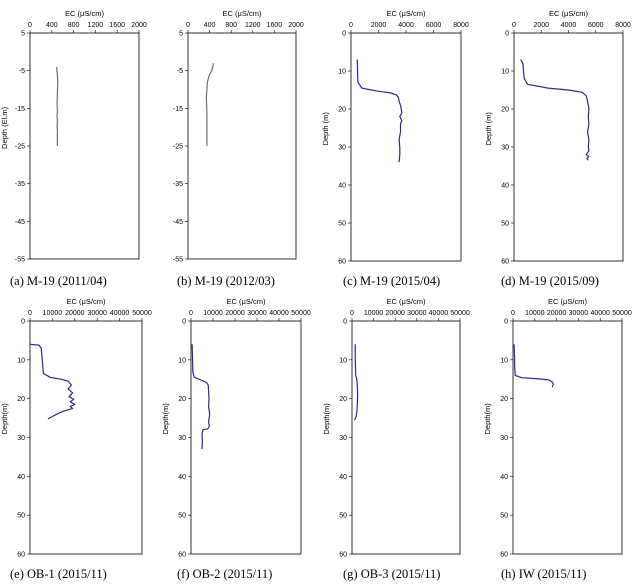  What do you see at coordinates (434, 25) in the screenshot?
I see `x-tick-label: 6000` at bounding box center [434, 25].